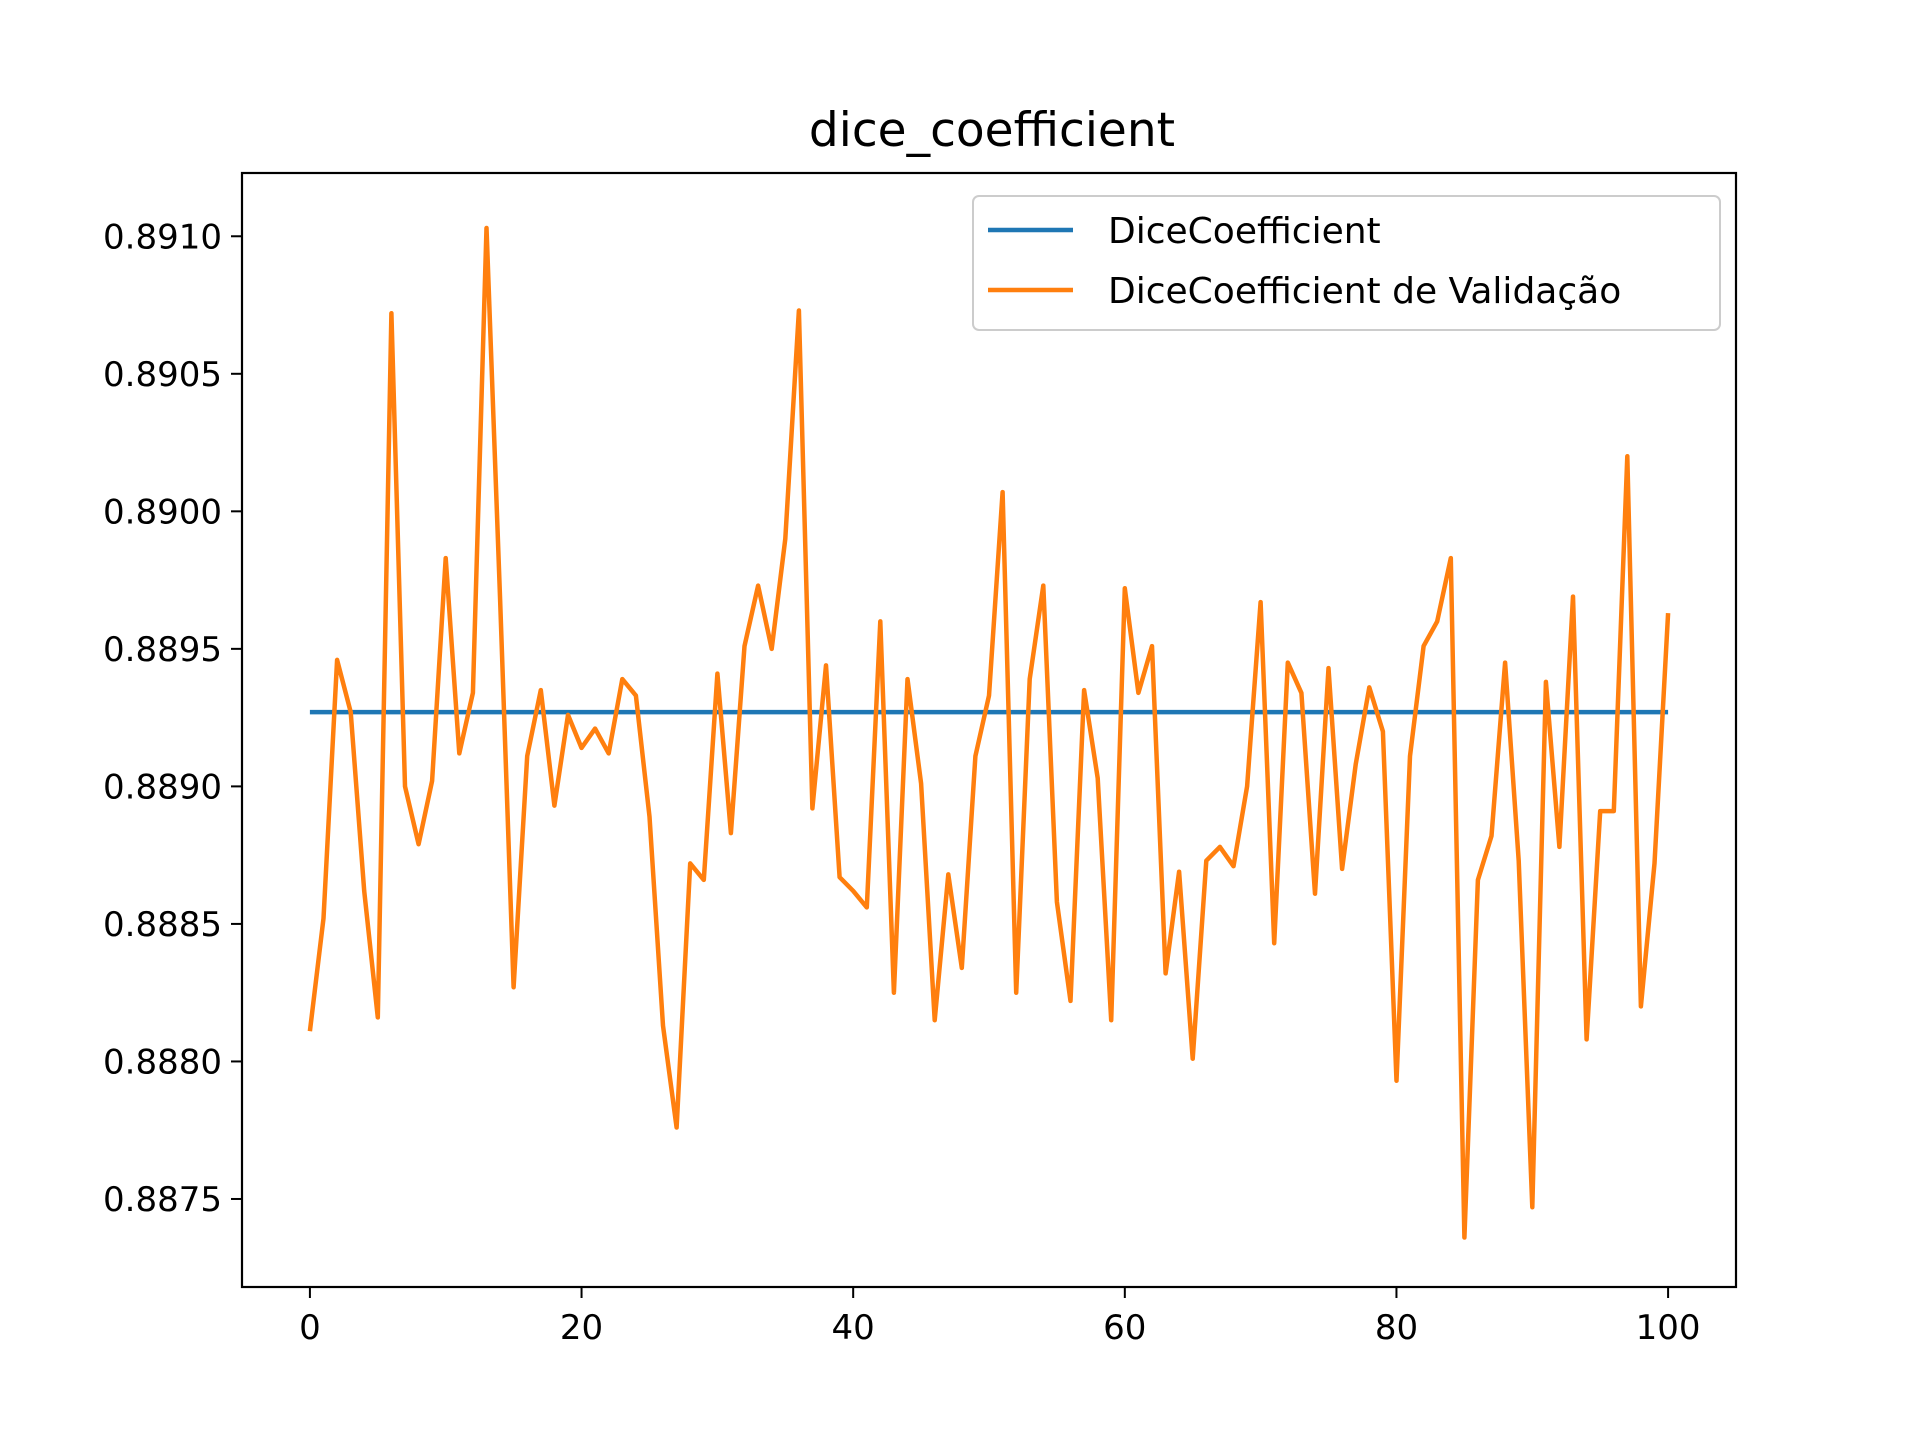 This screenshot has width=1920, height=1440. I want to click on x-axis: 0 20 40 60 80 100, so click(1000, 1317).